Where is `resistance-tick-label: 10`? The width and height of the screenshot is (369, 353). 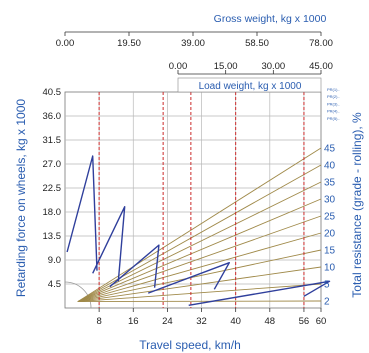 resistance-tick-label: 10 is located at coordinates (330, 268).